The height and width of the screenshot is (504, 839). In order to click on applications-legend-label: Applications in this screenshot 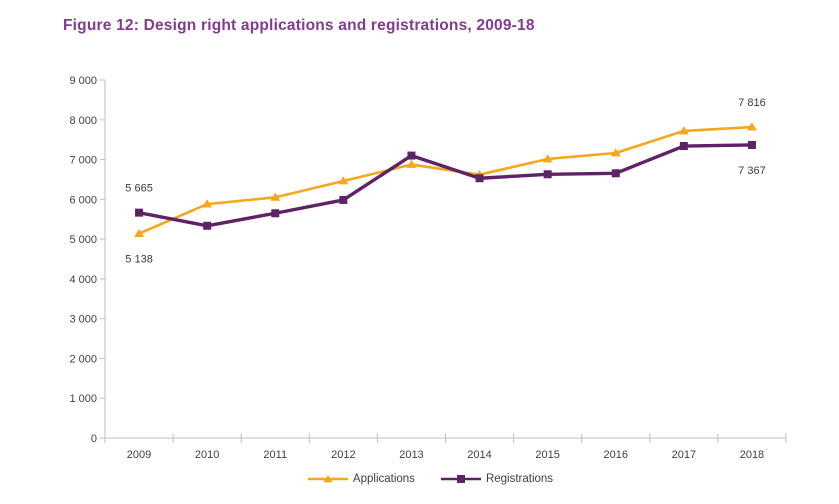, I will do `click(383, 479)`.